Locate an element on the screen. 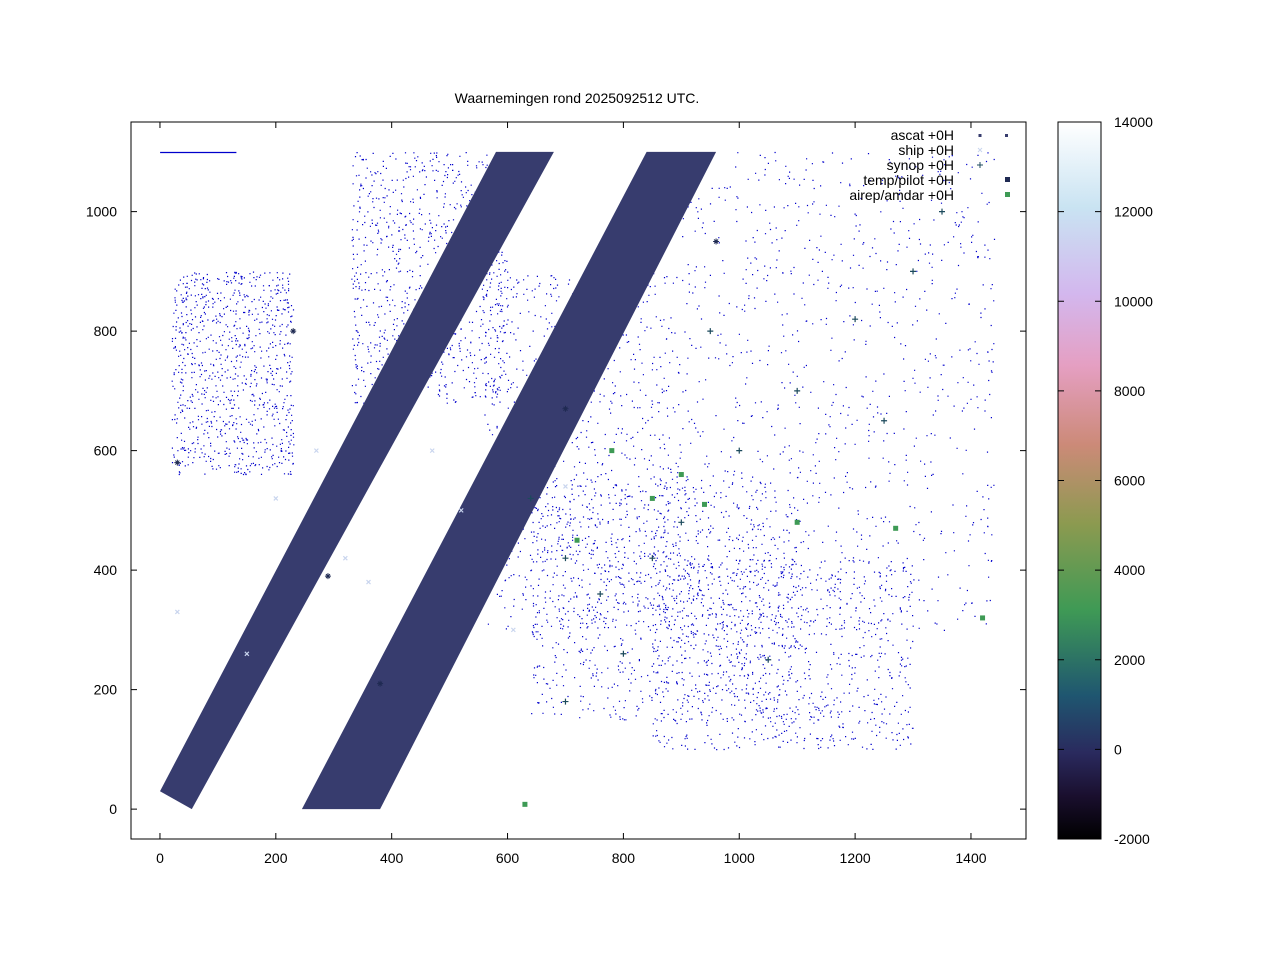 The width and height of the screenshot is (1280, 960). legend-label: temp/pilot +0H is located at coordinates (908, 180).